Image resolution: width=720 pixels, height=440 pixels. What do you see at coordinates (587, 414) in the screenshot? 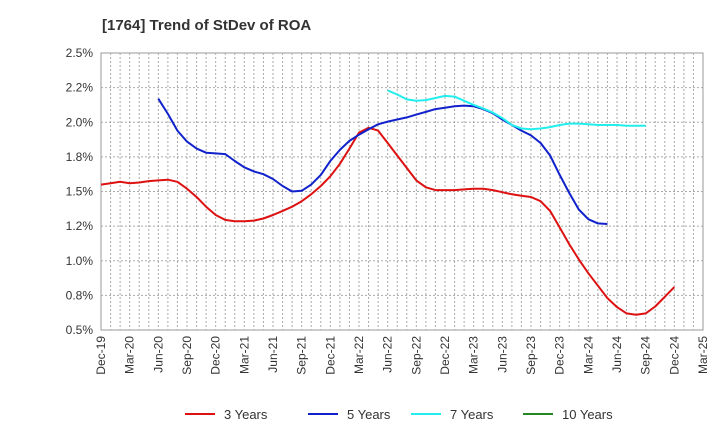
I see `legend-label: 10 Years` at bounding box center [587, 414].